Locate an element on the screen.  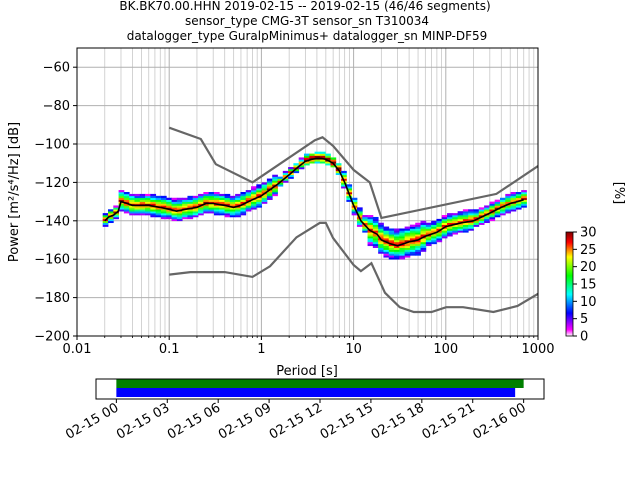
title-line-2: sensor_type CMG-3T sensor_sn T310034 is located at coordinates (307, 21).